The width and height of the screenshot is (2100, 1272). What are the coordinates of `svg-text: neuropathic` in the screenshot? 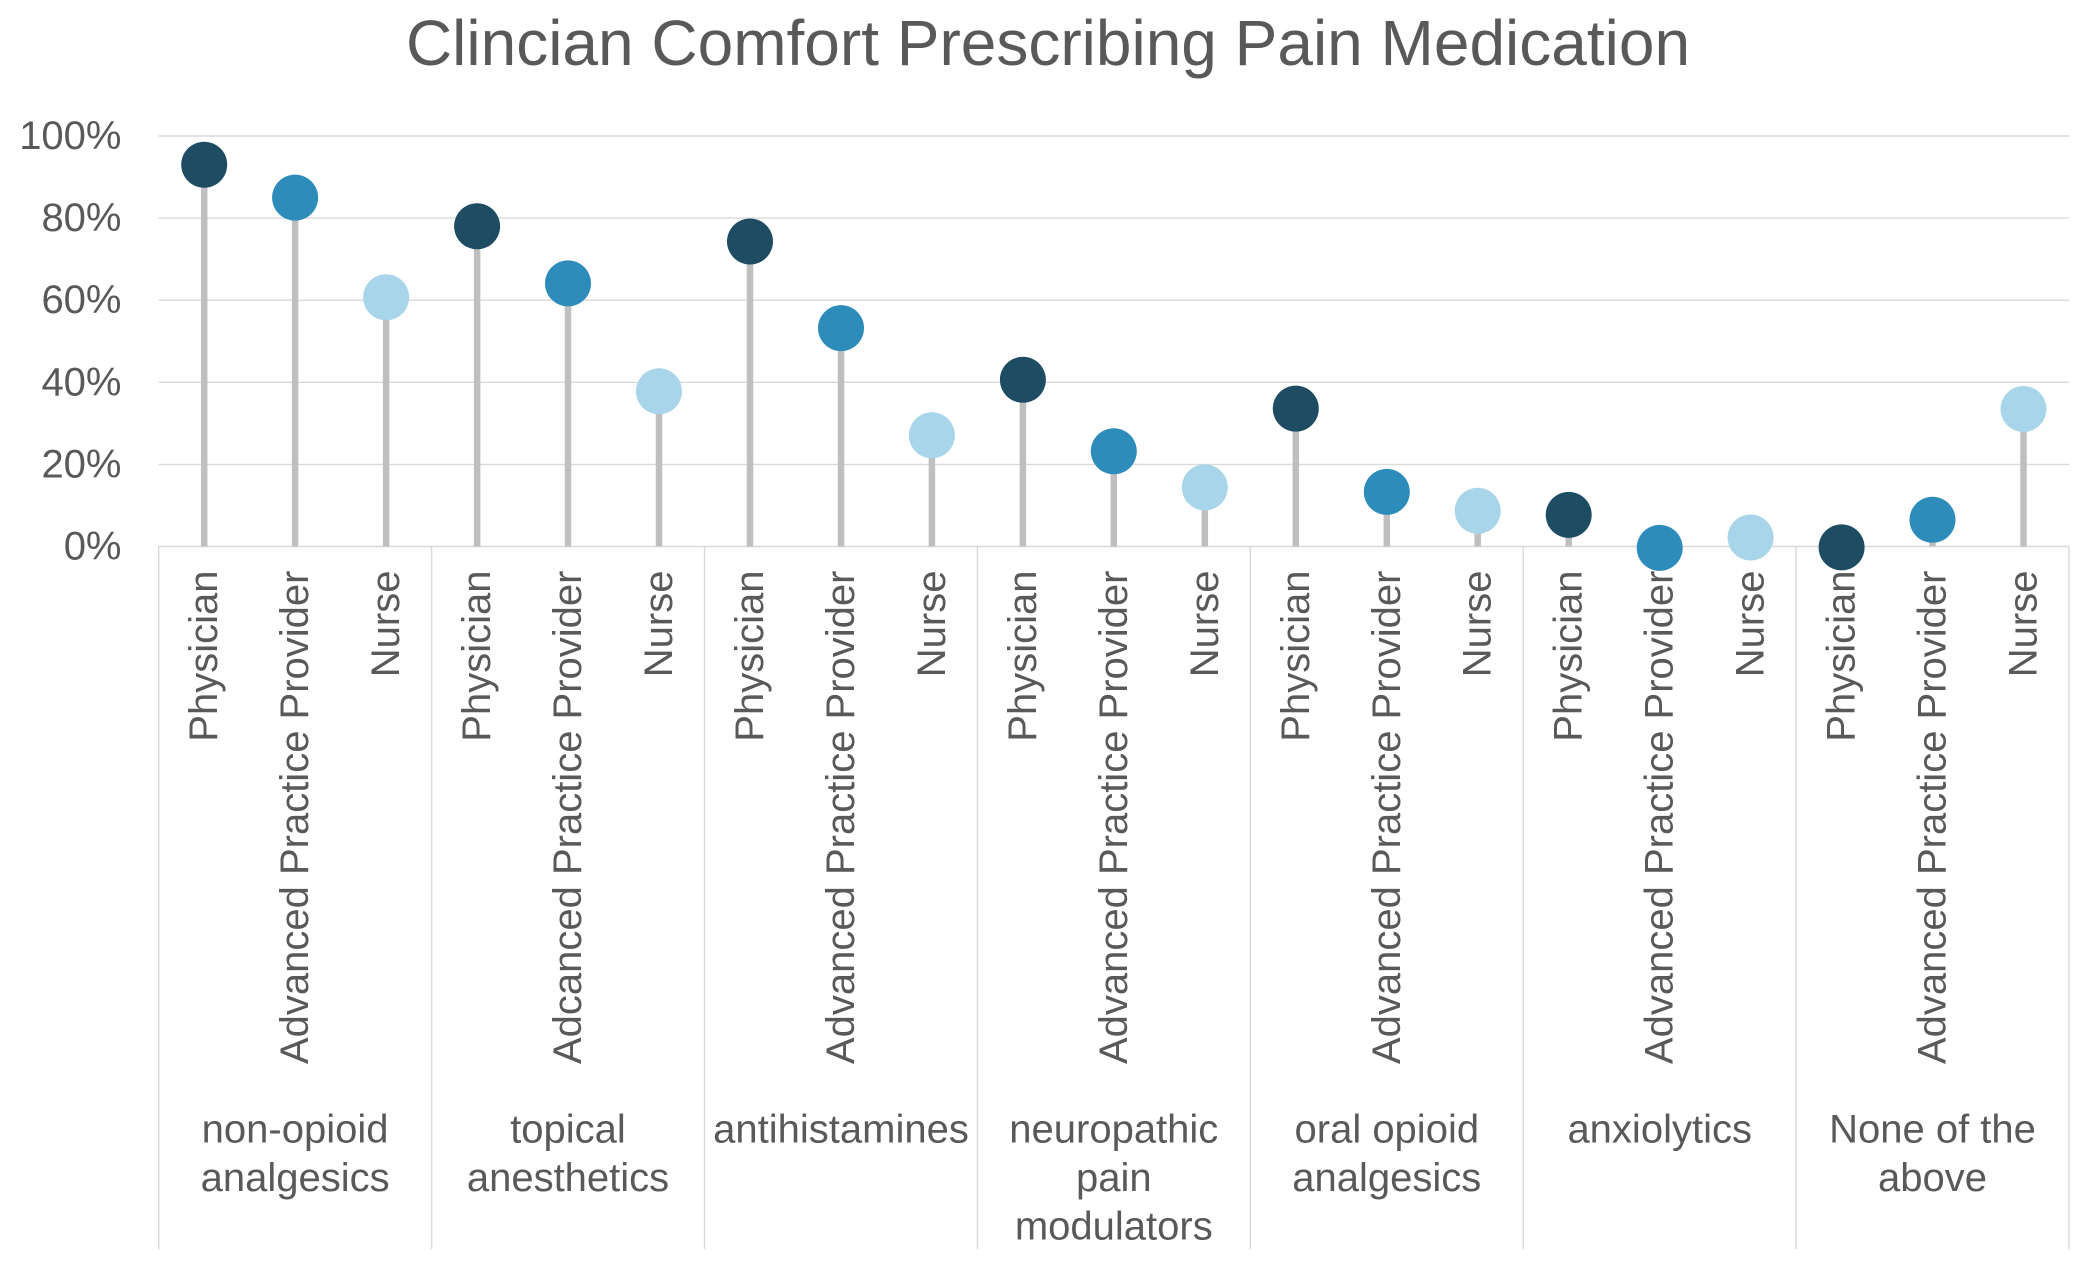 It's located at (1113, 1130).